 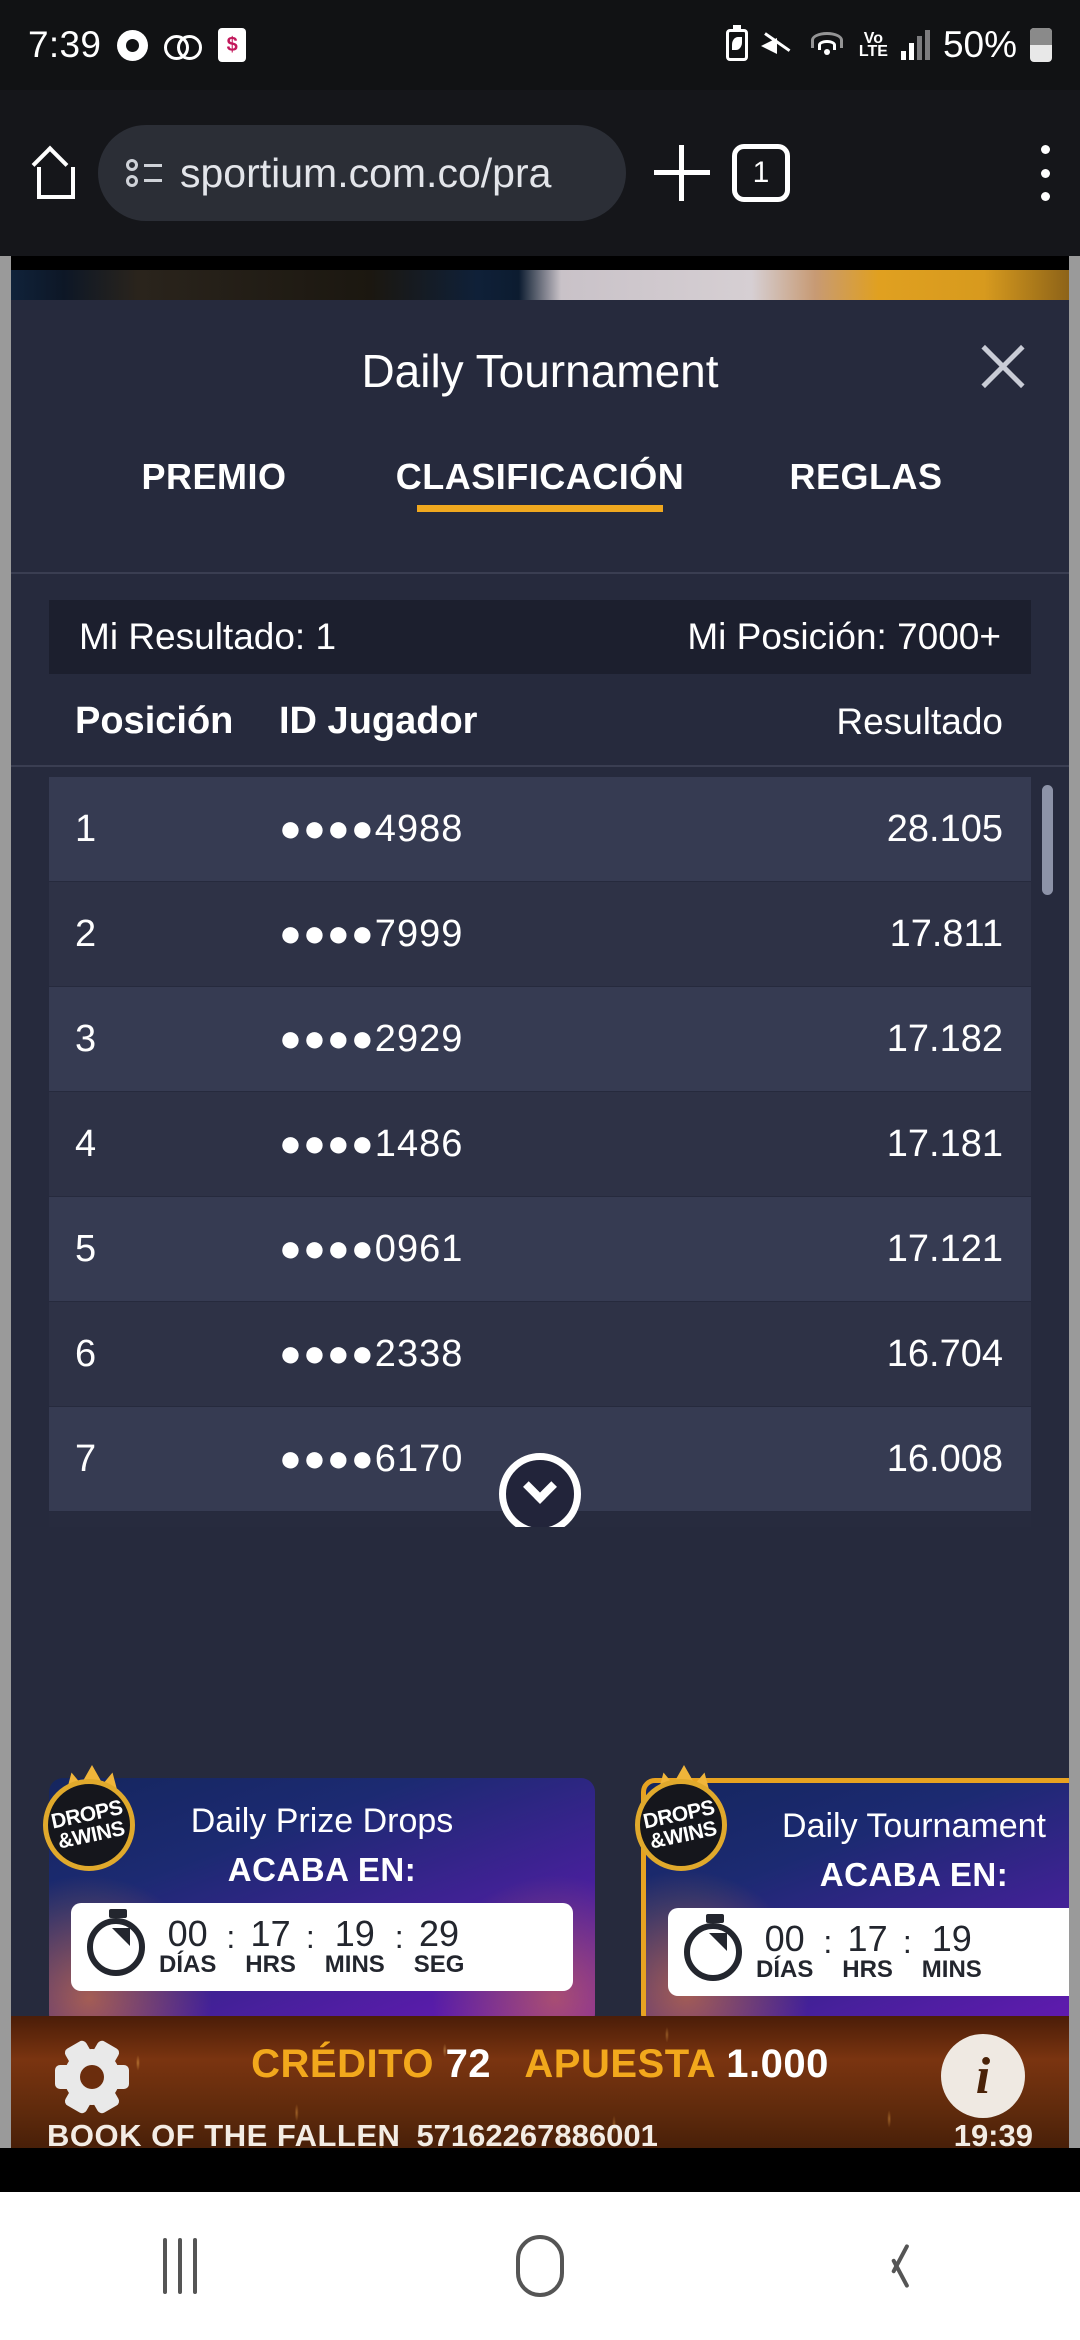 What do you see at coordinates (919, 721) in the screenshot?
I see `column-header-result: Resultado` at bounding box center [919, 721].